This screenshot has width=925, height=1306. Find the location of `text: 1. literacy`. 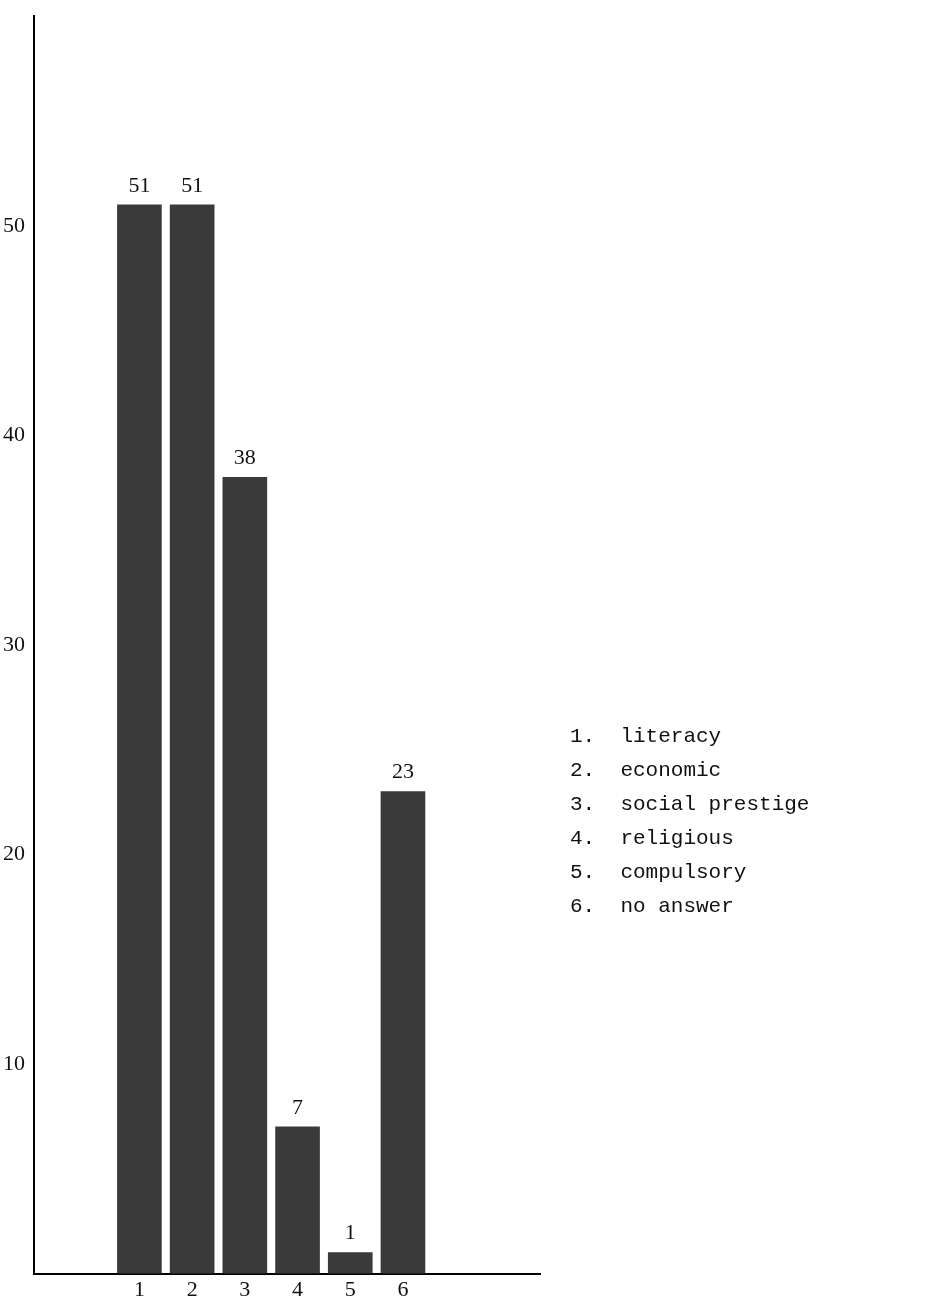

text: 1. literacy is located at coordinates (646, 737).